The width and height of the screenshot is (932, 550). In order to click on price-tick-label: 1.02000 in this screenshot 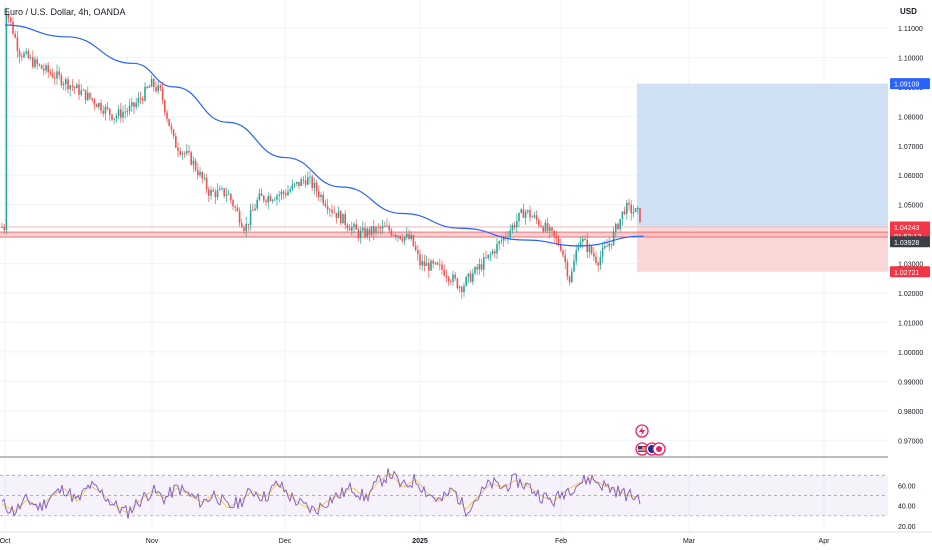, I will do `click(910, 294)`.